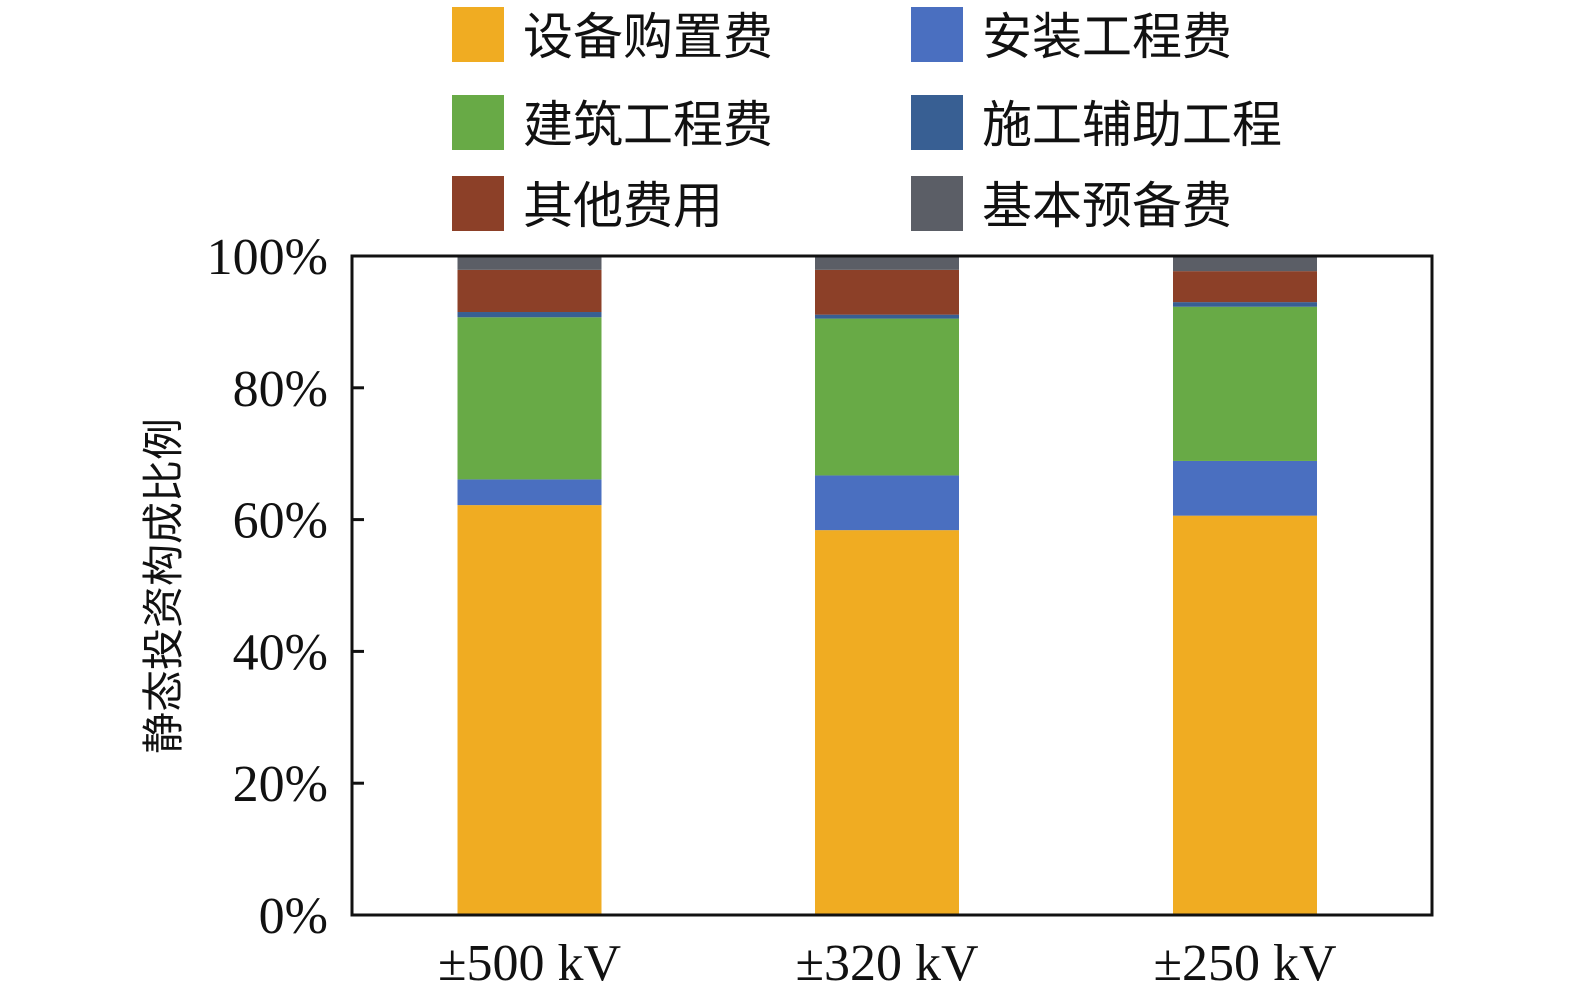  I want to click on y-tick-label: 60%, so click(280, 521).